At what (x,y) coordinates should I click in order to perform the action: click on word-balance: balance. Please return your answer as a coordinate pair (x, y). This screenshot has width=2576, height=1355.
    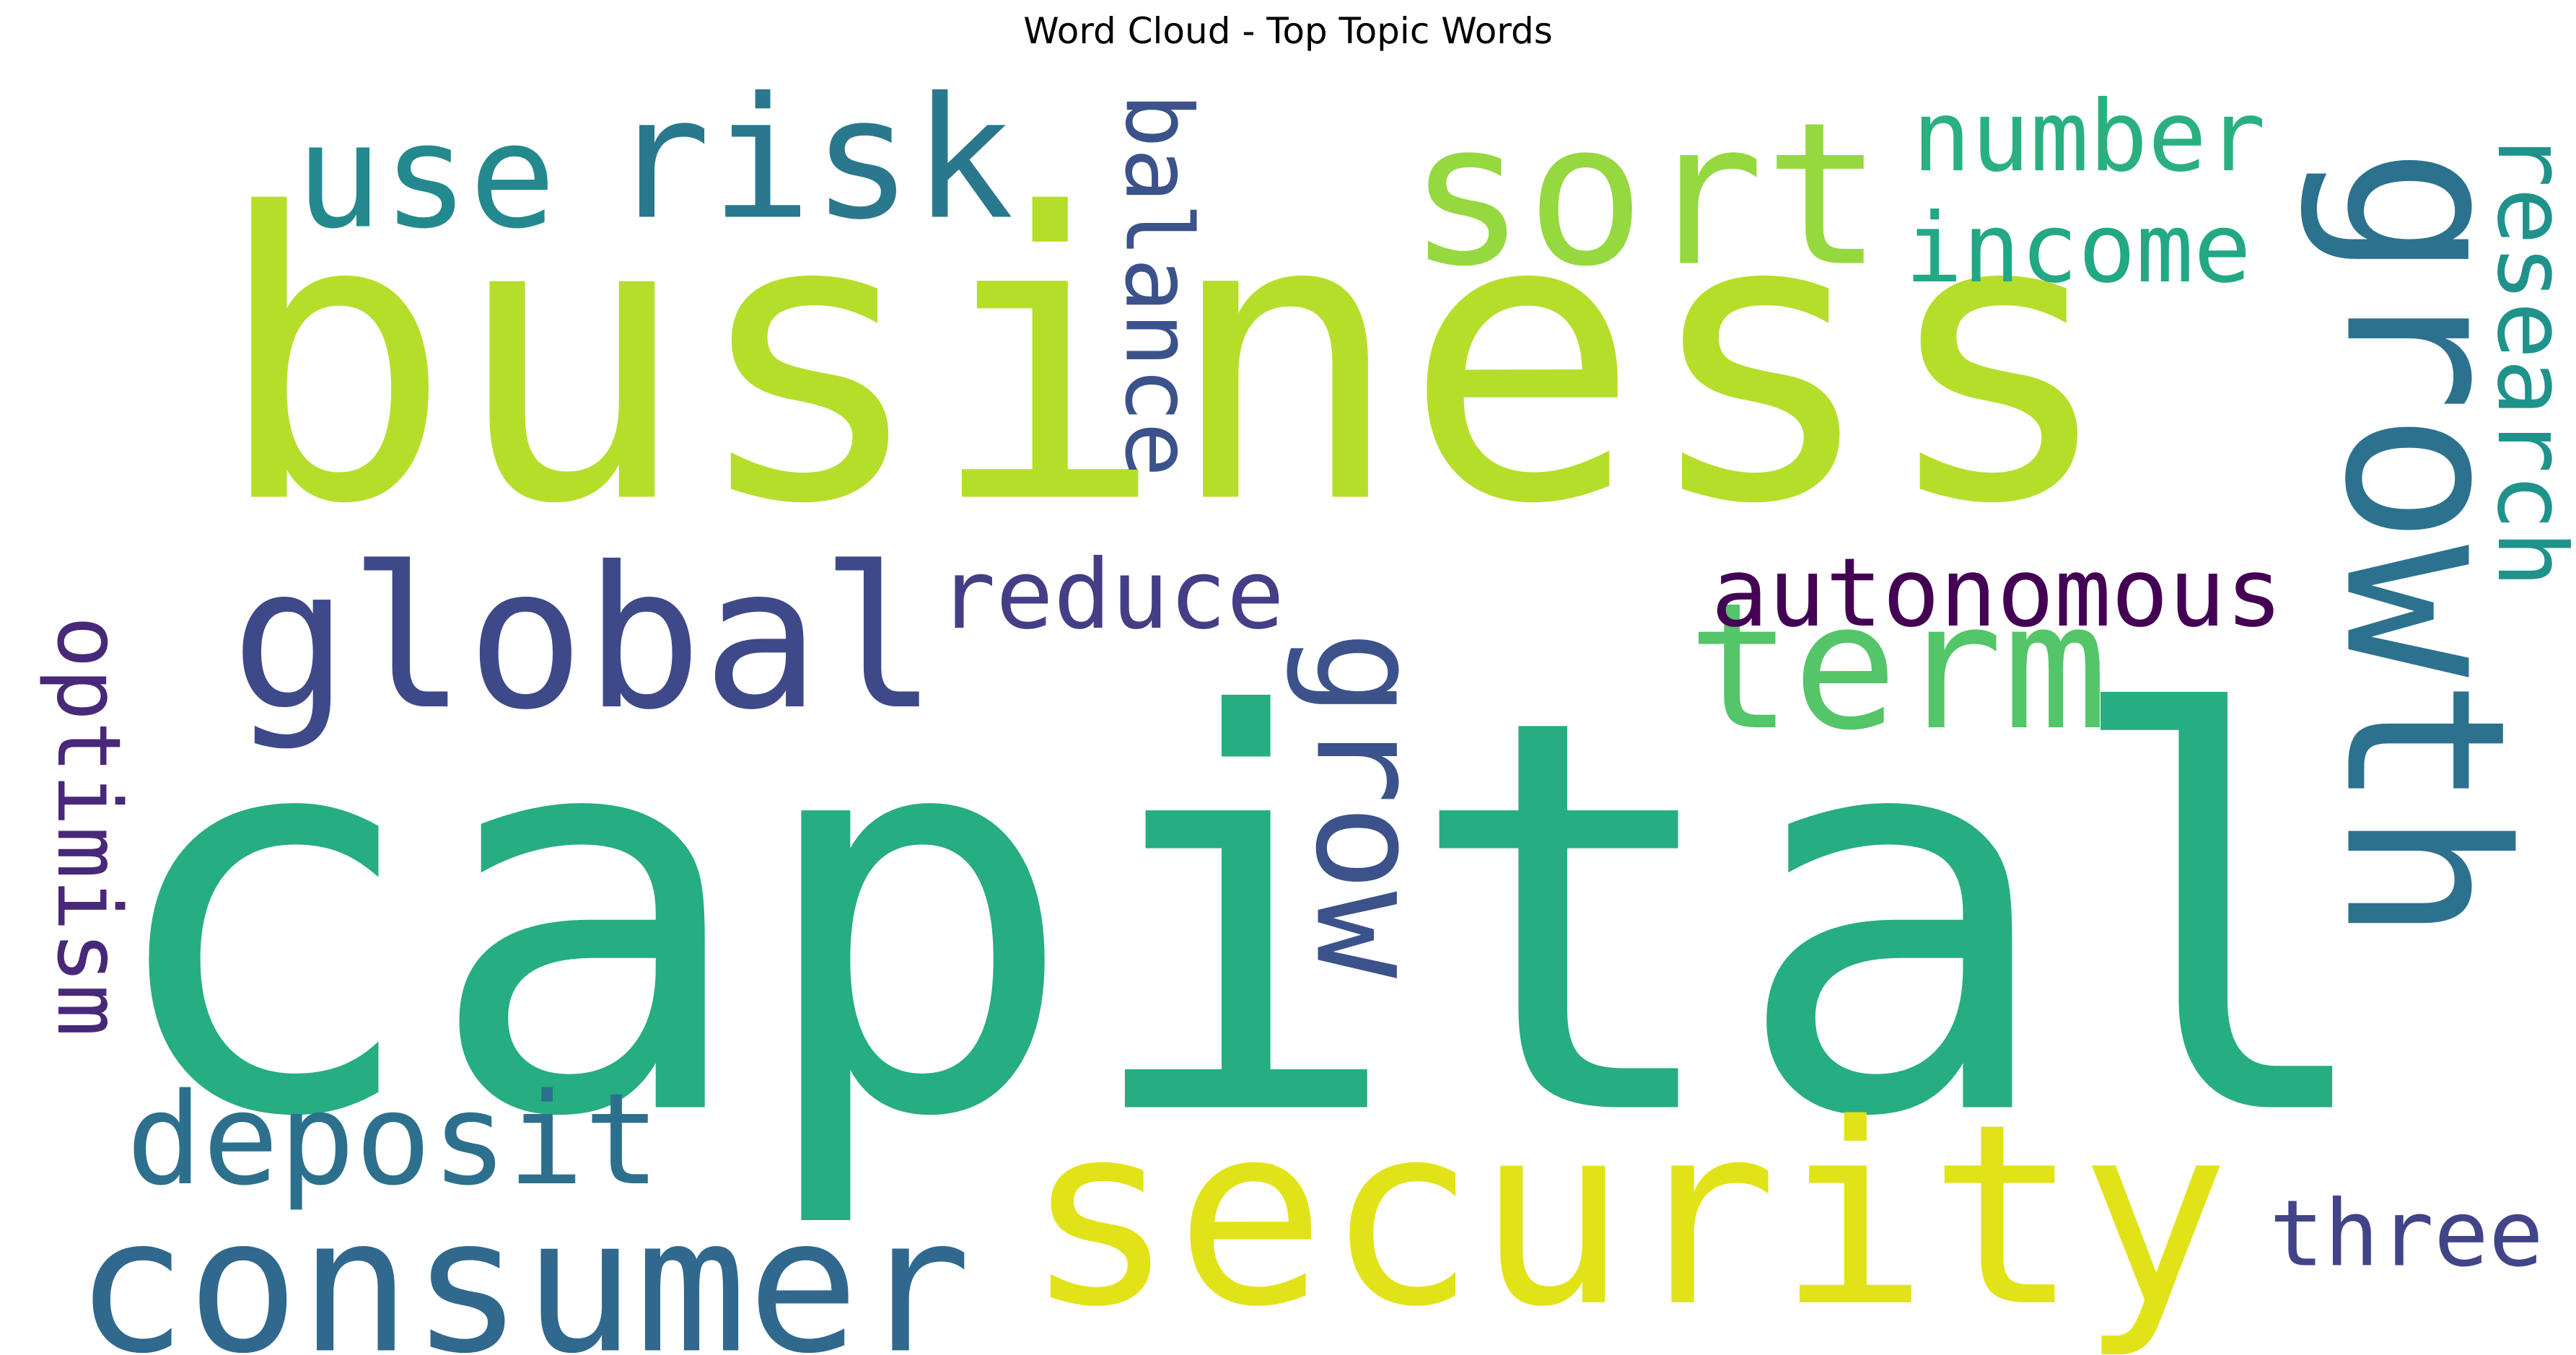
    Looking at the image, I should click on (1158, 285).